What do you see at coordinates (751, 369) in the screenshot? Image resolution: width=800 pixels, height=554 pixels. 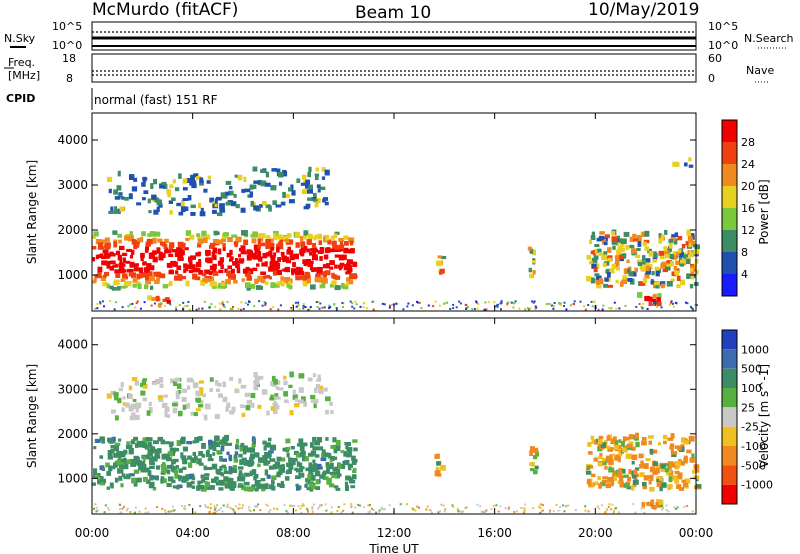 I see `velocity-colorbar-tick: 500` at bounding box center [751, 369].